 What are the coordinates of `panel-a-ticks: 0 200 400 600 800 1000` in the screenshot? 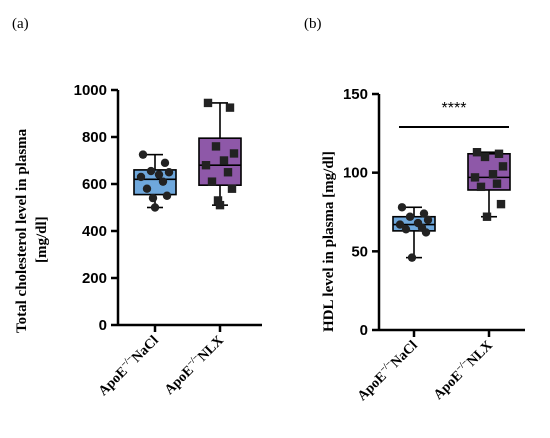 It's located at (96, 208).